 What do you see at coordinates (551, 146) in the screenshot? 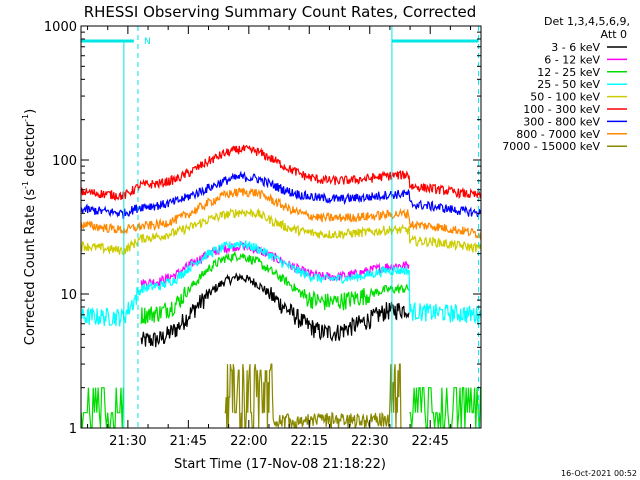
I see `legend-label: 7000 - 15000 keV` at bounding box center [551, 146].